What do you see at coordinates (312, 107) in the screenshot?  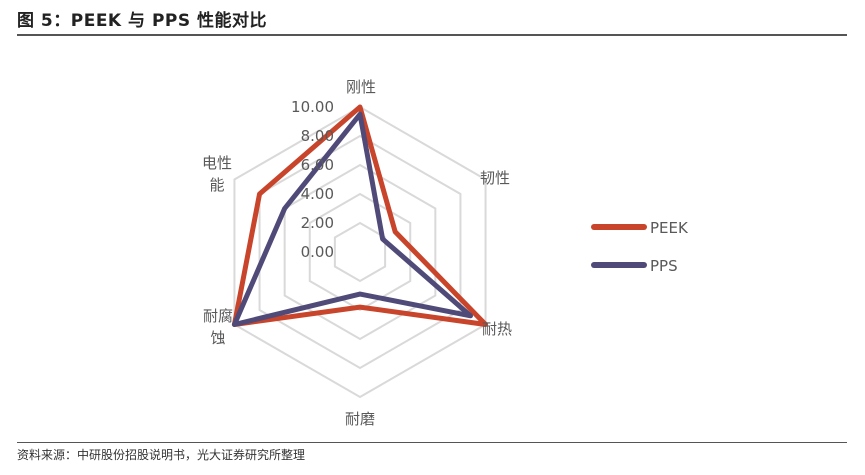 I see `radial-tick-label: 10.00` at bounding box center [312, 107].